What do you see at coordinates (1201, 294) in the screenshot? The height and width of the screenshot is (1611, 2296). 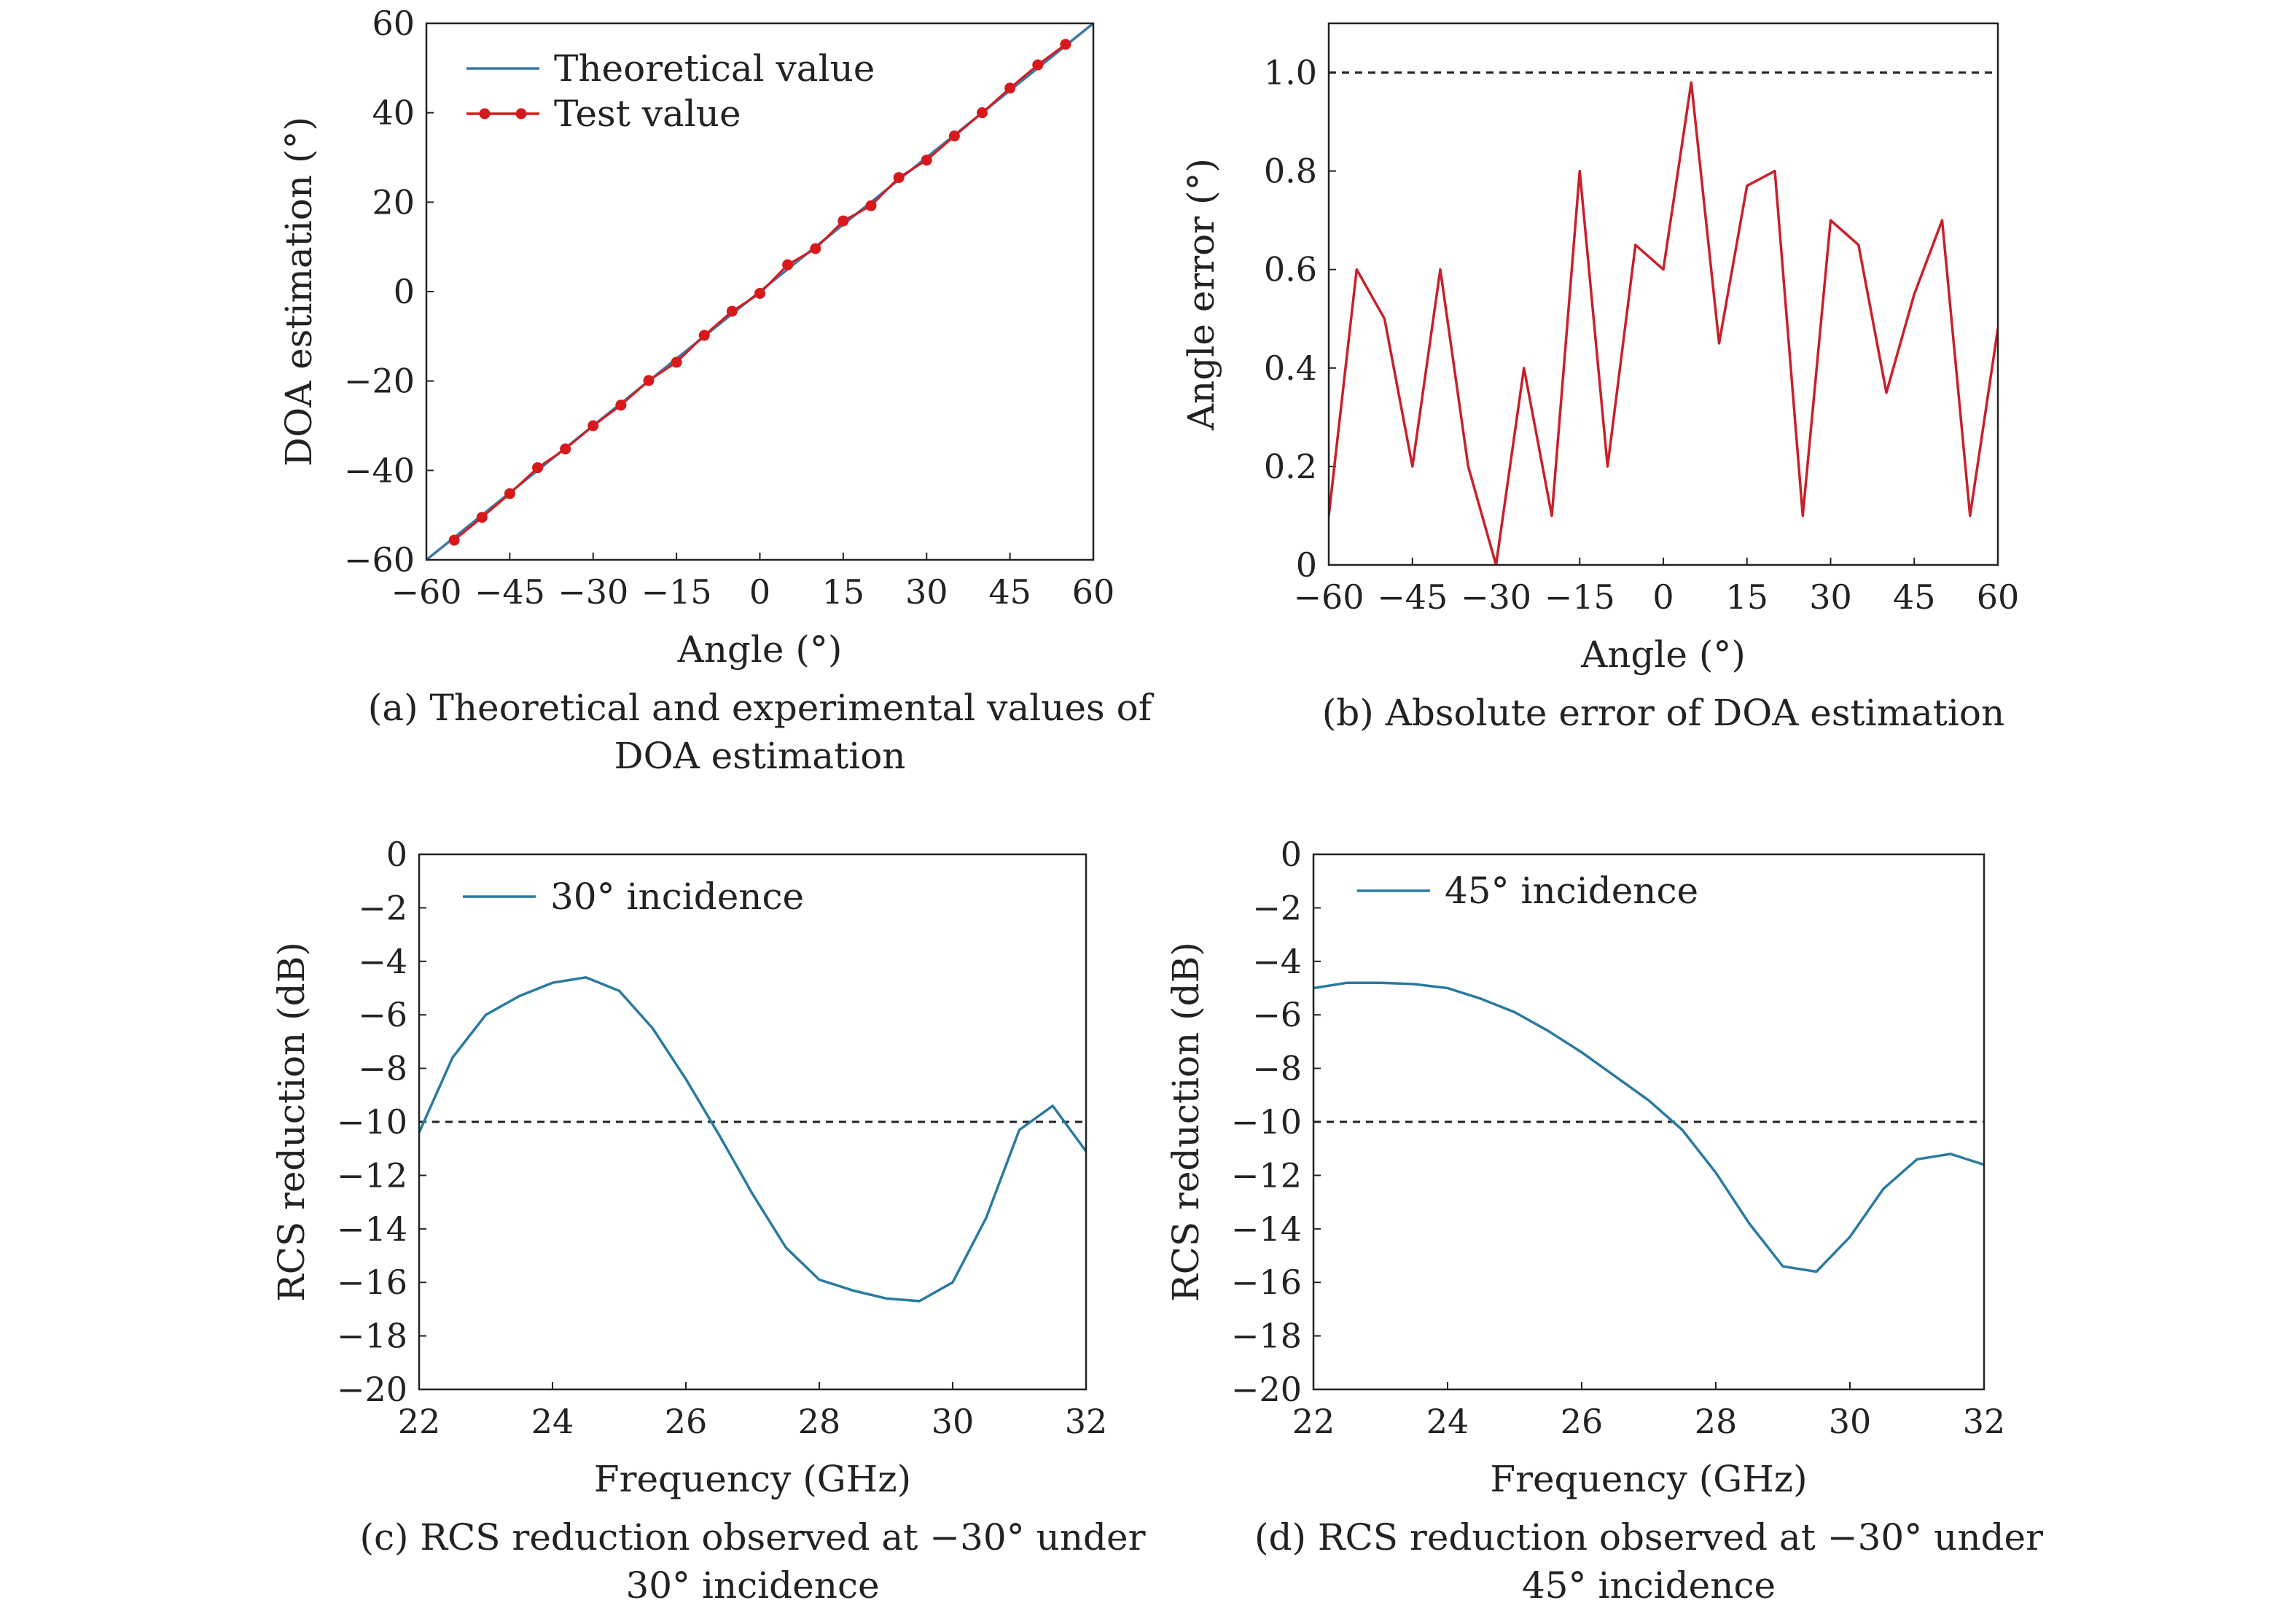 I see `y-axis-title: Angle error (°)` at bounding box center [1201, 294].